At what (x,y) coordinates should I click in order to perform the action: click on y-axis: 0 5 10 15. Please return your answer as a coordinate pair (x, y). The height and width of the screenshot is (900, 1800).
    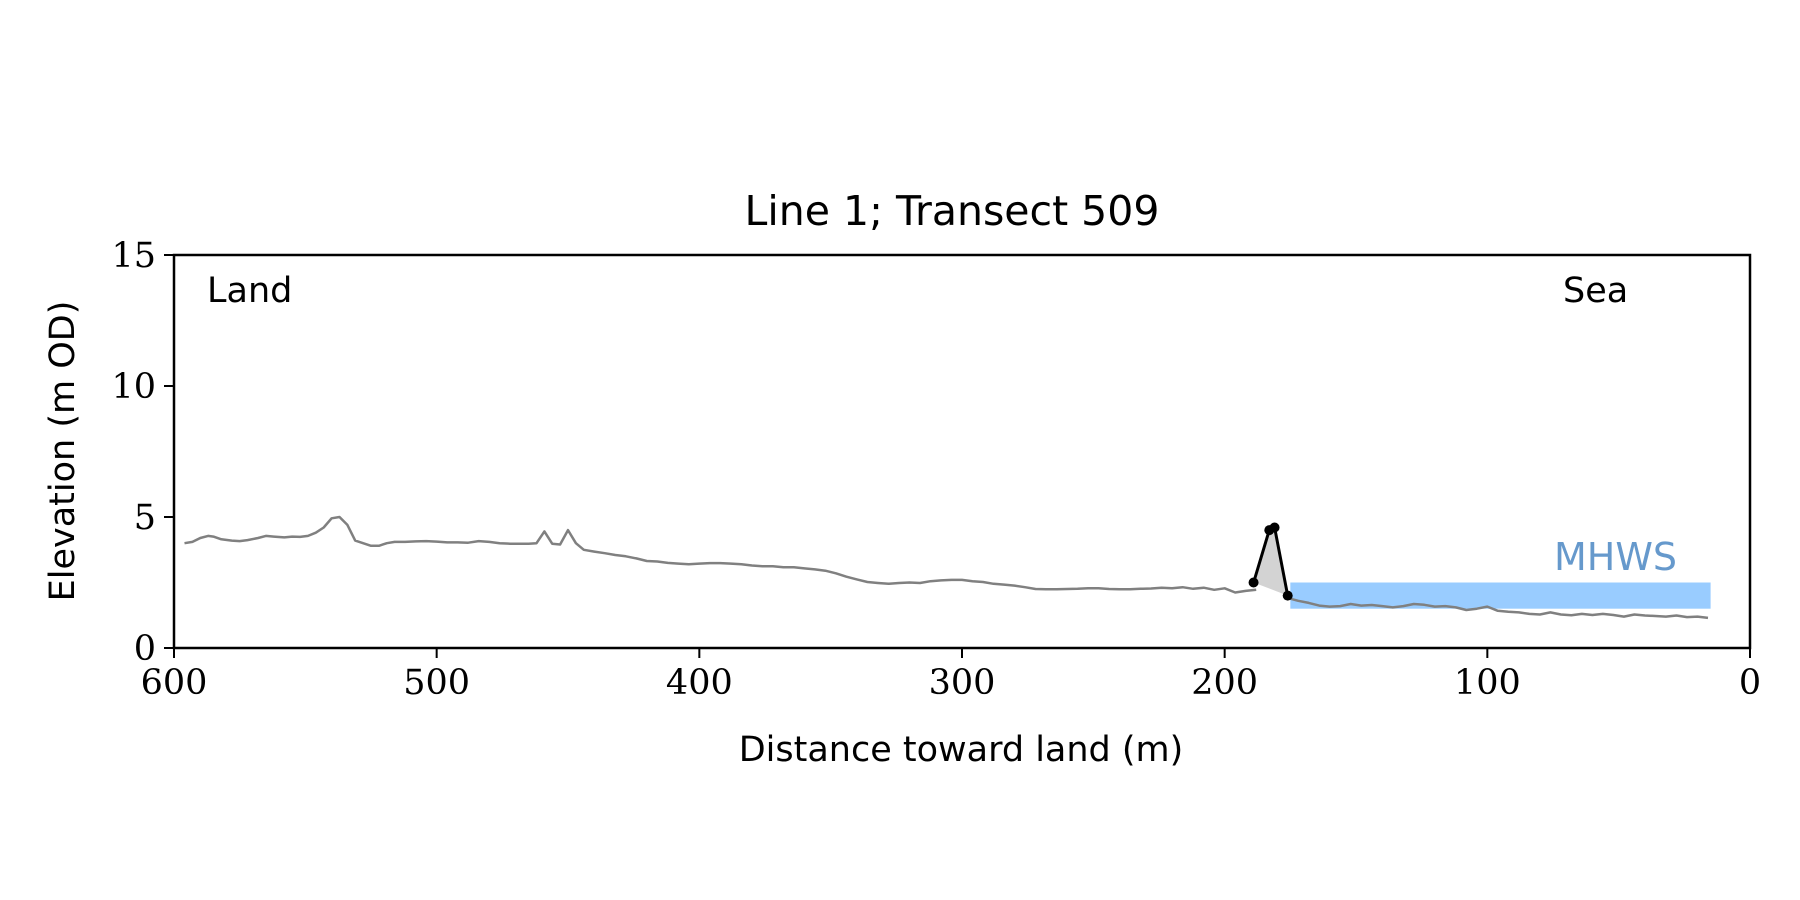
    Looking at the image, I should click on (142, 452).